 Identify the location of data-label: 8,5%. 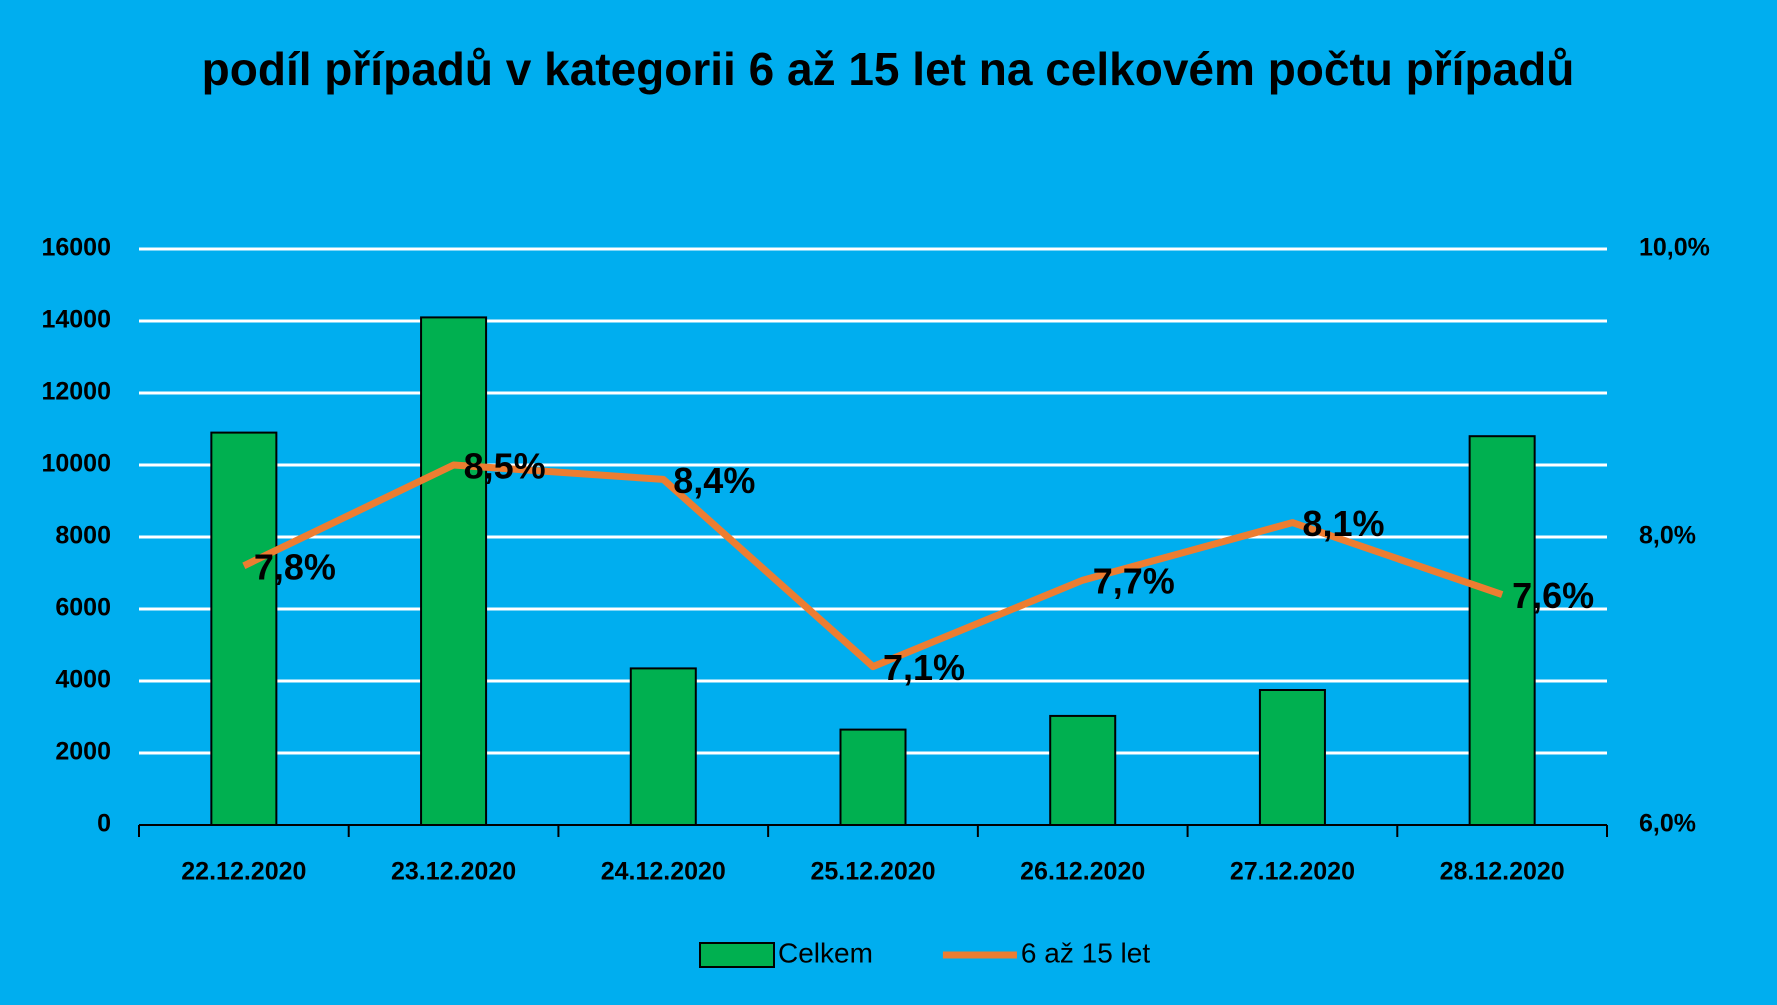
(505, 466).